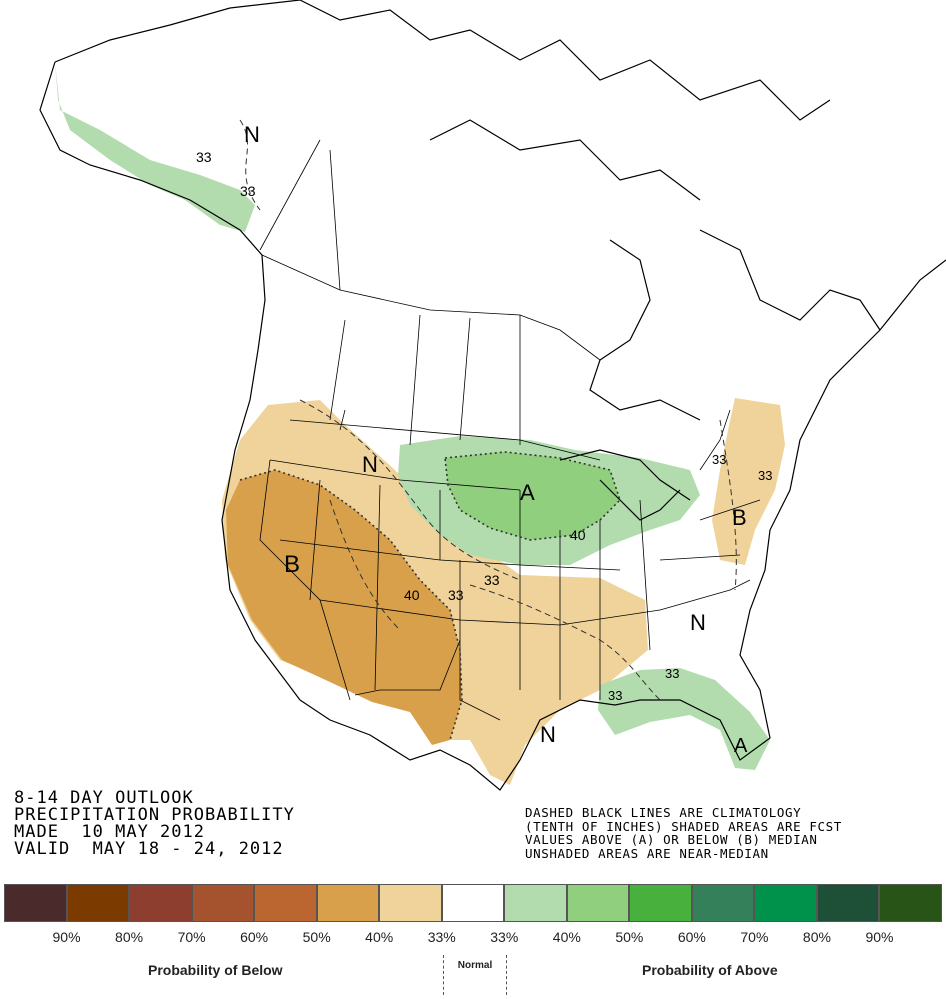  I want to click on normal-right-divider, so click(506, 975).